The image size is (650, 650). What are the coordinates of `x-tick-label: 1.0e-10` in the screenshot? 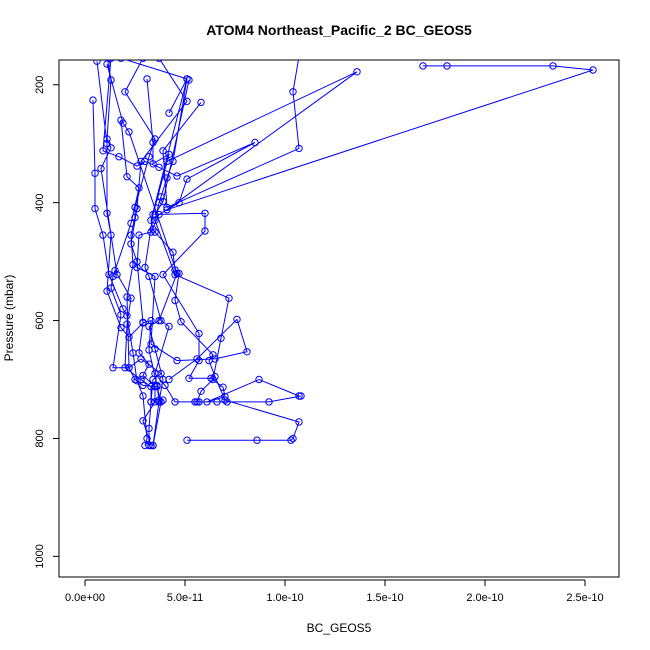 It's located at (284, 598).